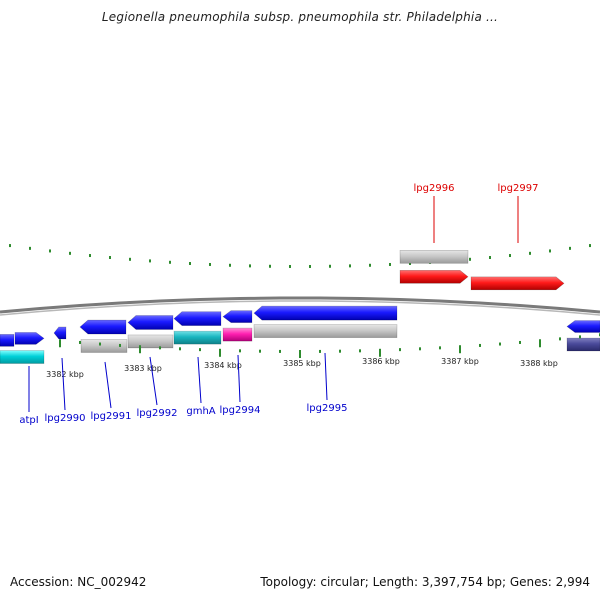 This screenshot has height=600, width=600. What do you see at coordinates (327, 408) in the screenshot?
I see `gene-label-lpg2995: lpg2995` at bounding box center [327, 408].